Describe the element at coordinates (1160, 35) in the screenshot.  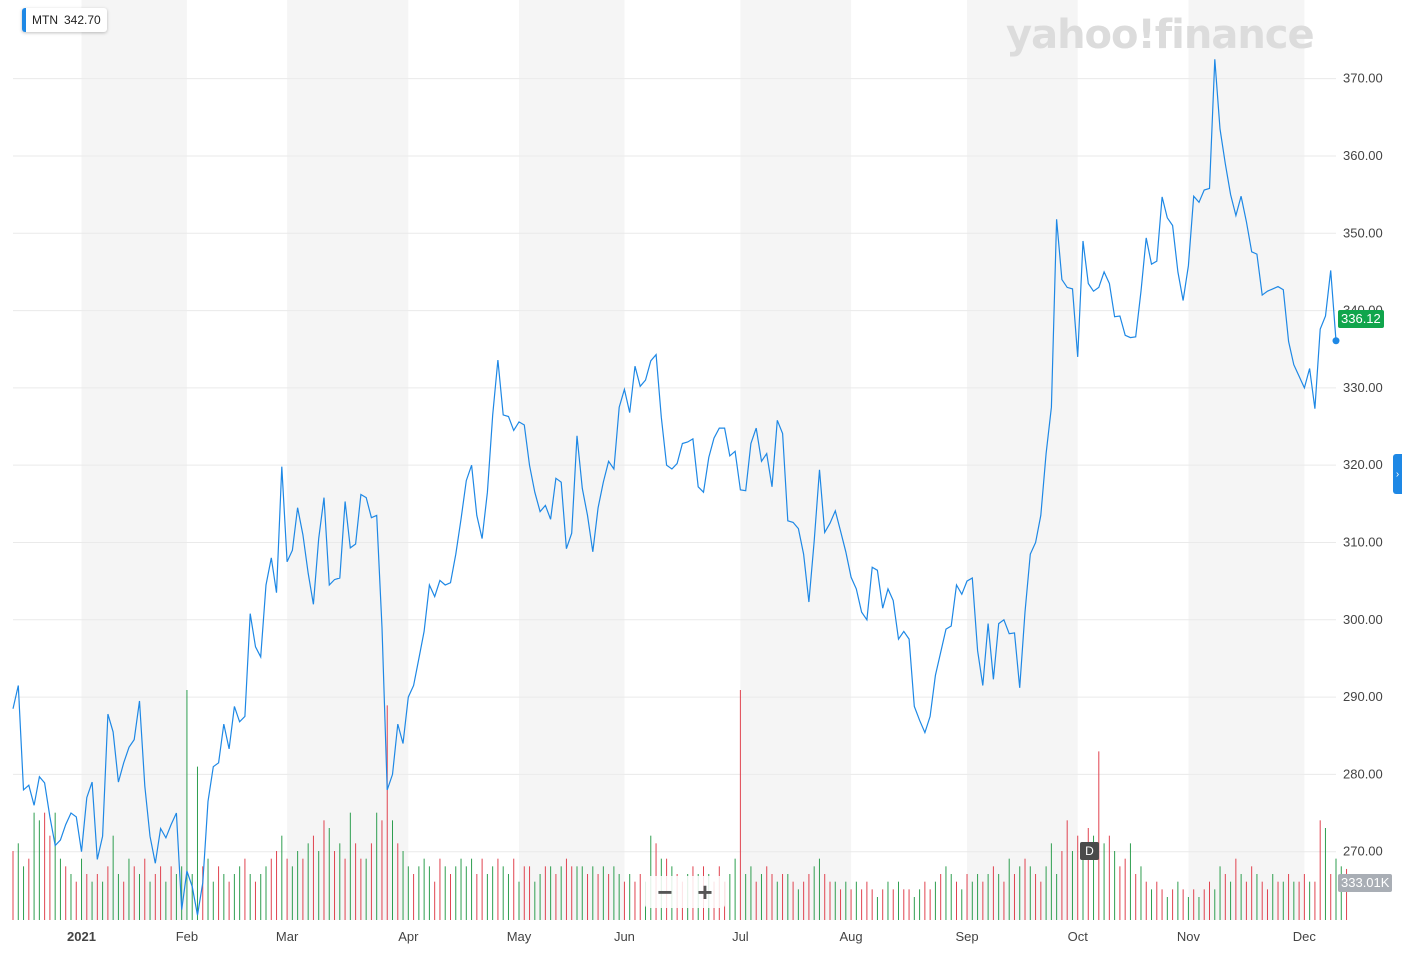
I see `yahoo-finance-logo: yahoo!finance` at that location.